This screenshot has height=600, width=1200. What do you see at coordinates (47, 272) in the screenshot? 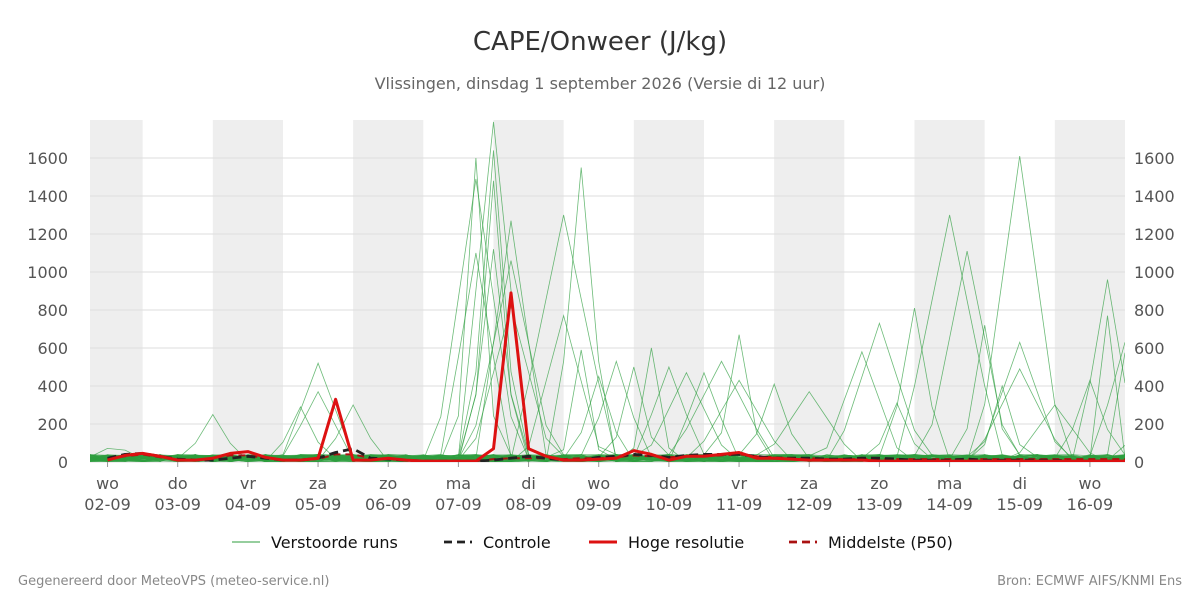
I see `y-tick-label-left: 1000` at bounding box center [47, 272].